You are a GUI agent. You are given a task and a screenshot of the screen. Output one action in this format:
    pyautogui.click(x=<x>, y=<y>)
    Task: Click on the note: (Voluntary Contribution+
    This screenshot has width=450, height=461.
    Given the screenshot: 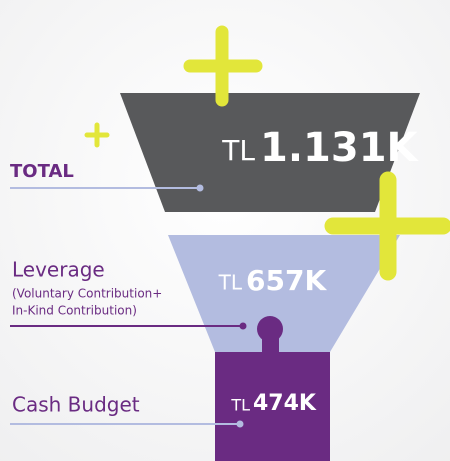 What is the action you would take?
    pyautogui.click(x=87, y=294)
    